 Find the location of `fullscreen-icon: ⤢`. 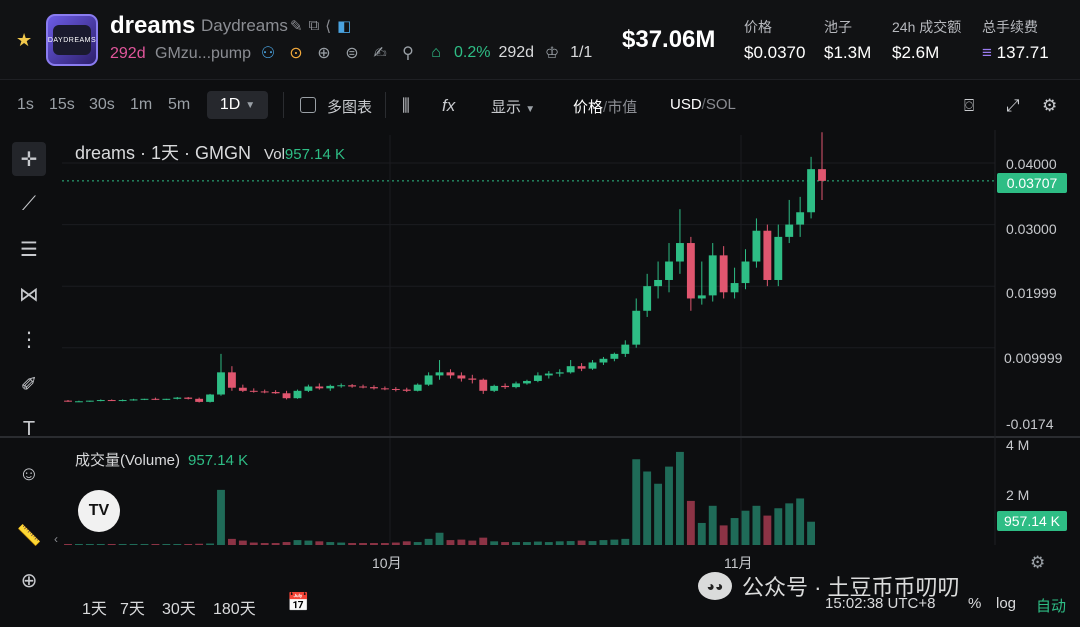

fullscreen-icon: ⤢ is located at coordinates (1013, 105).